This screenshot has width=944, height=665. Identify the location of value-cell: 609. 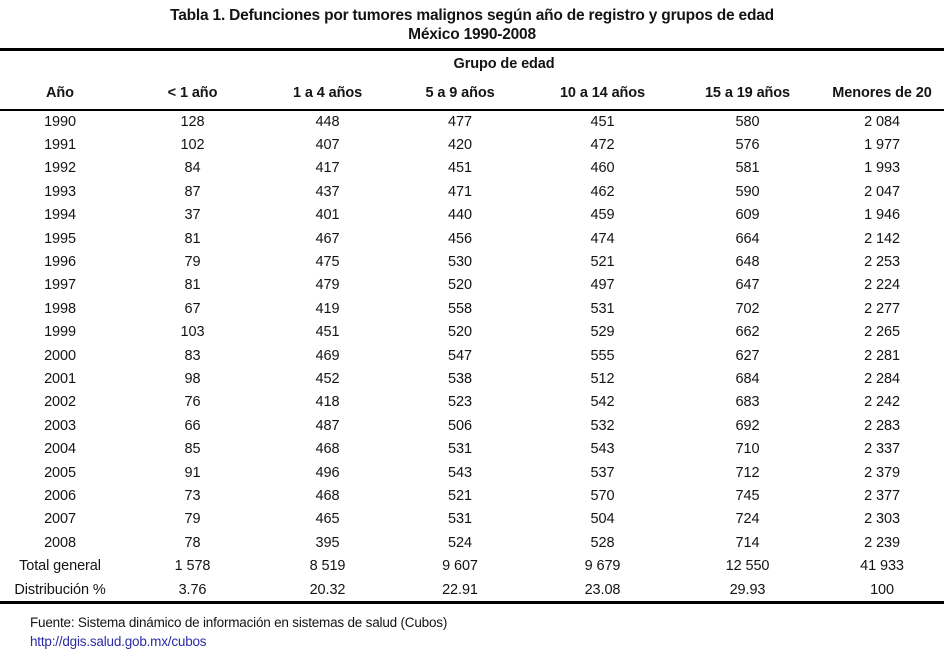
(747, 215).